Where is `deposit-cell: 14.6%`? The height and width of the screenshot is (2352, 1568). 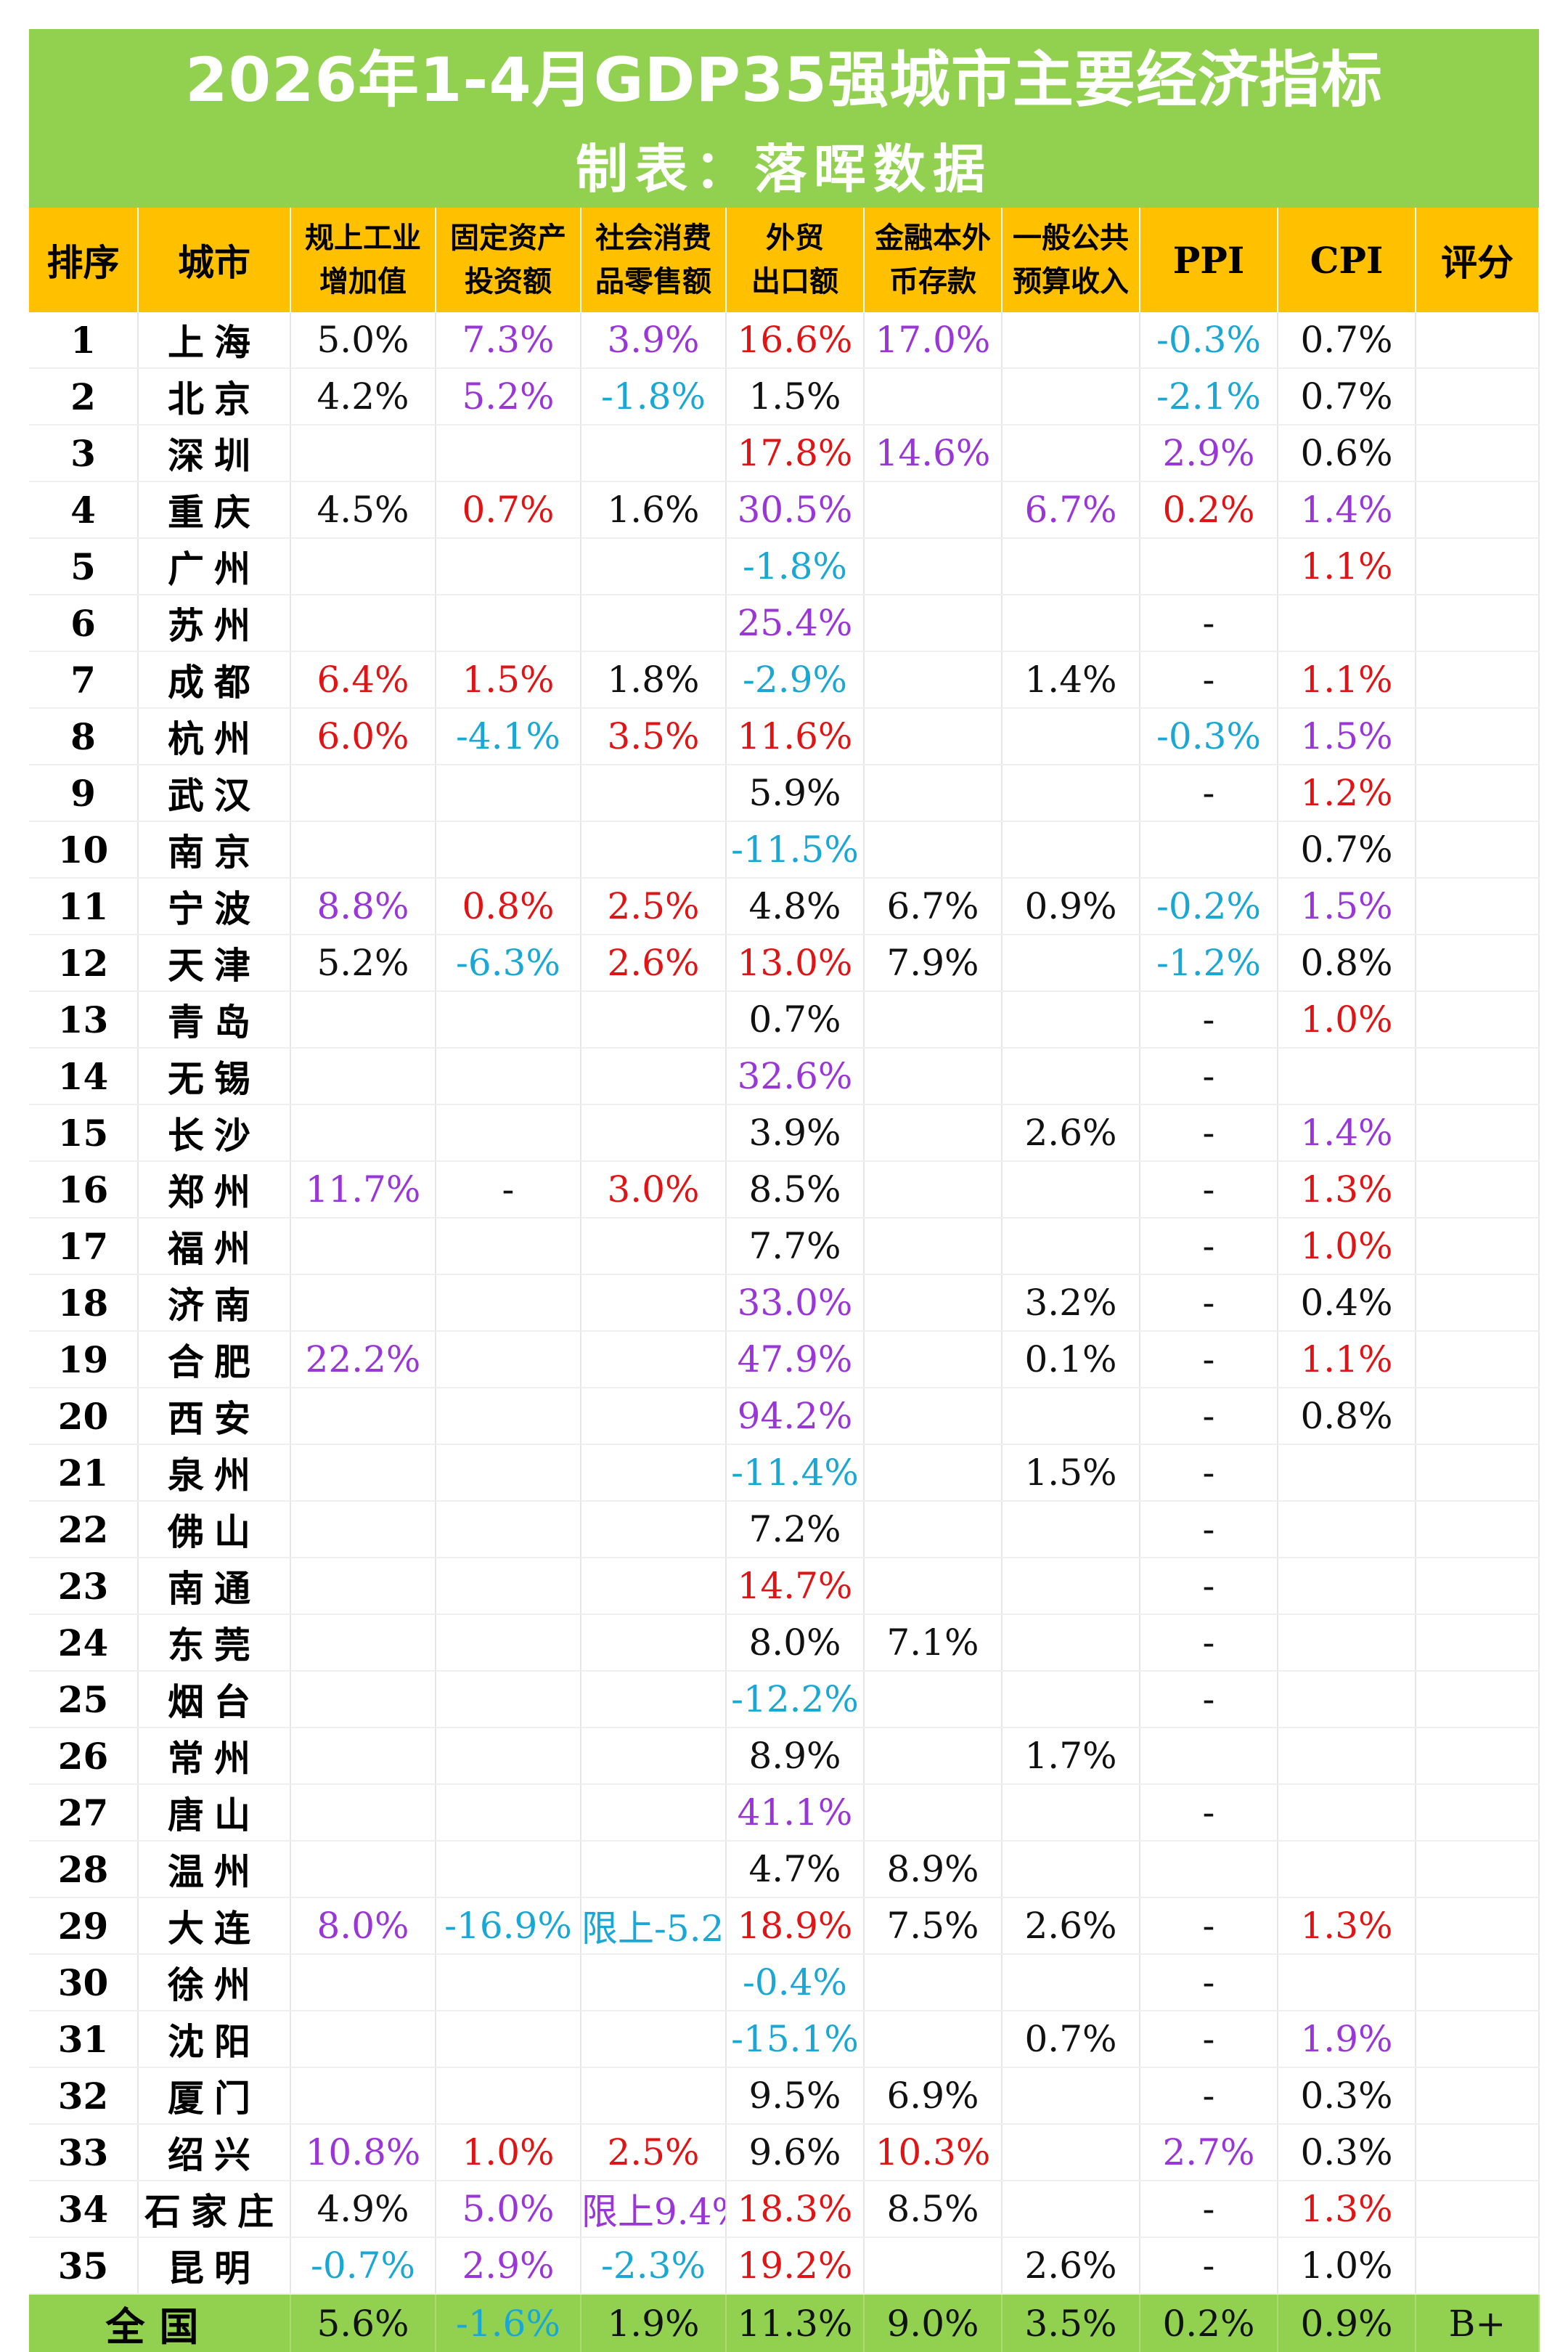 deposit-cell: 14.6% is located at coordinates (934, 453).